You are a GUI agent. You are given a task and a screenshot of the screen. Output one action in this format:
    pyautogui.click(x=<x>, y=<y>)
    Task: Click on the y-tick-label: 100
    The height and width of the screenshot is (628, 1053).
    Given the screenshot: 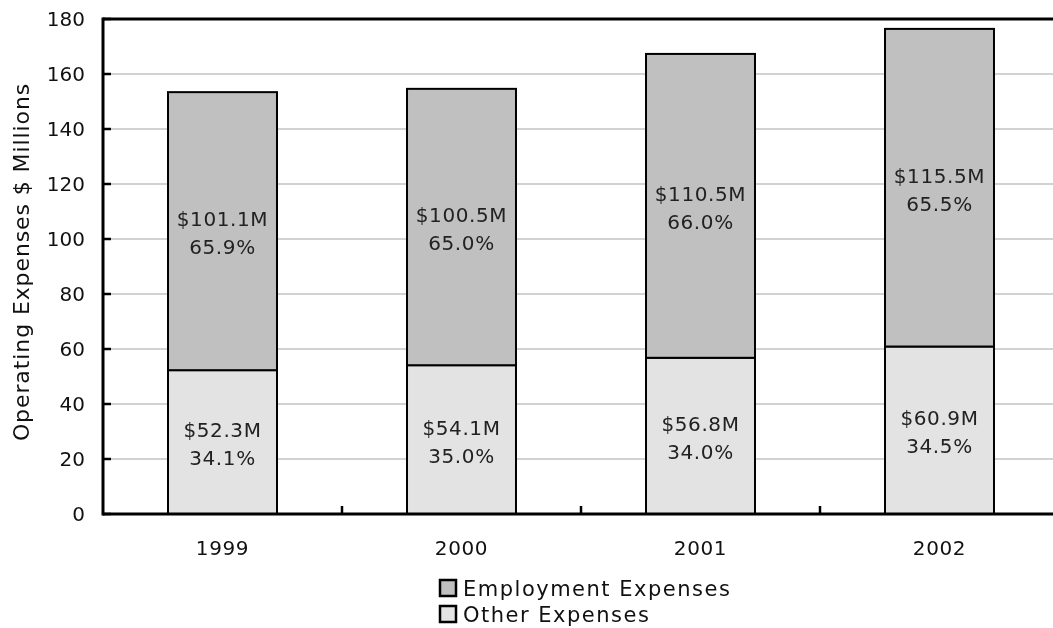 What is the action you would take?
    pyautogui.click(x=65, y=239)
    